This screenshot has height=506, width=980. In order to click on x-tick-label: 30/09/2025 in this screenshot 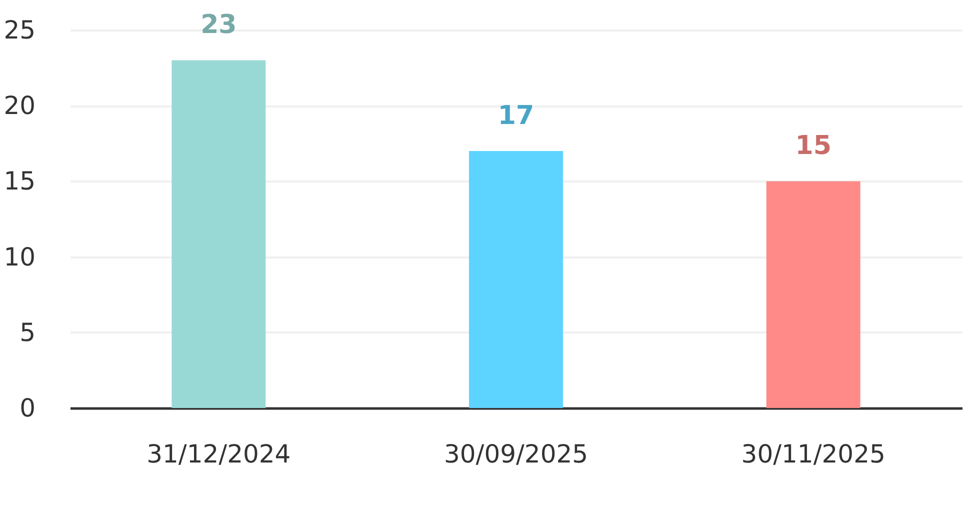, I will do `click(516, 454)`.